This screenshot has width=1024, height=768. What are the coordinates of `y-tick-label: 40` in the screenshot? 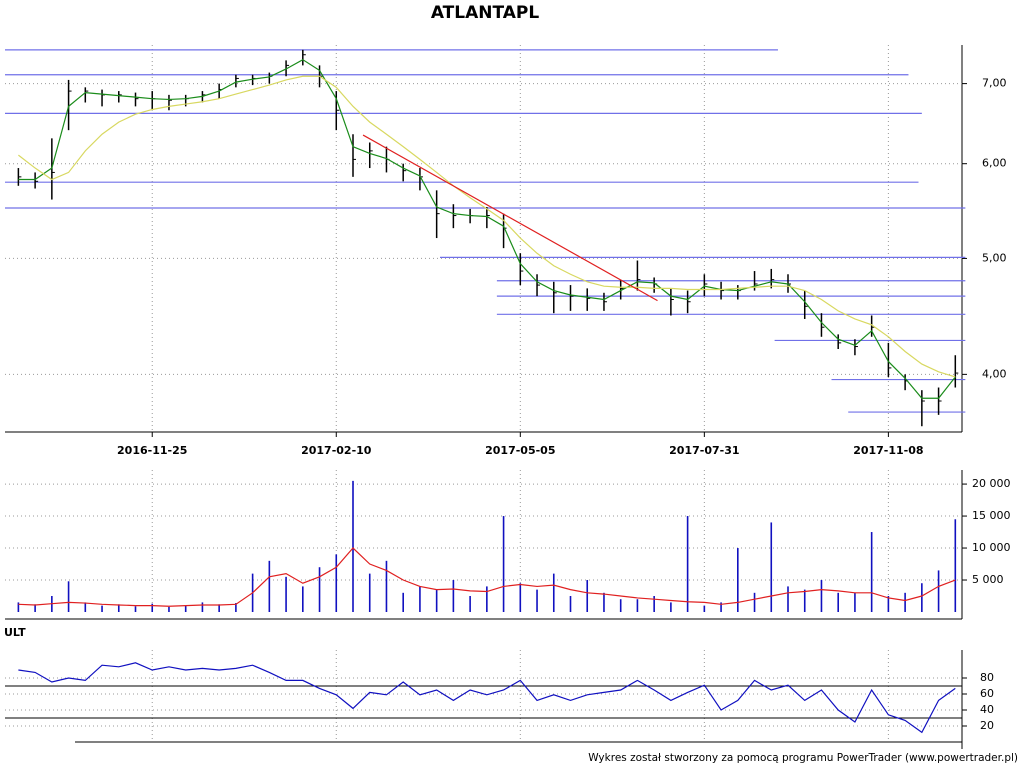 It's located at (987, 709).